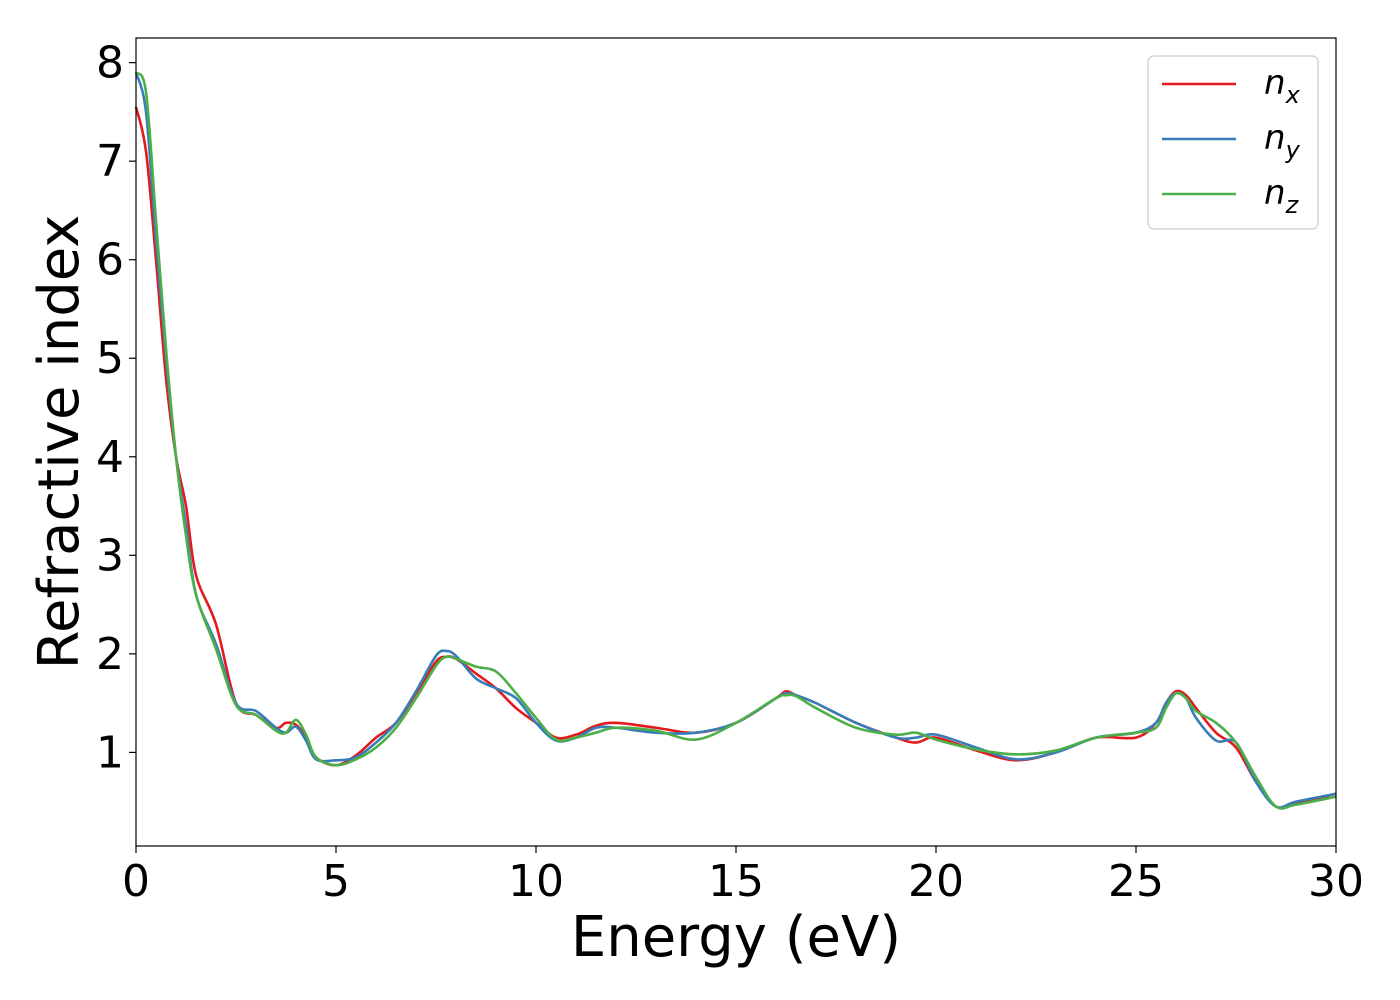 This screenshot has width=1400, height=1000. What do you see at coordinates (110, 752) in the screenshot?
I see `y-tick-label: 1` at bounding box center [110, 752].